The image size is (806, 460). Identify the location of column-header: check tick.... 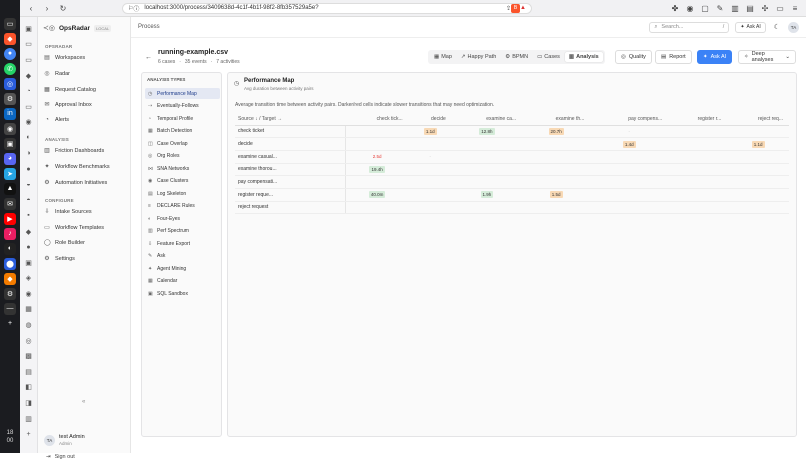
(377, 119).